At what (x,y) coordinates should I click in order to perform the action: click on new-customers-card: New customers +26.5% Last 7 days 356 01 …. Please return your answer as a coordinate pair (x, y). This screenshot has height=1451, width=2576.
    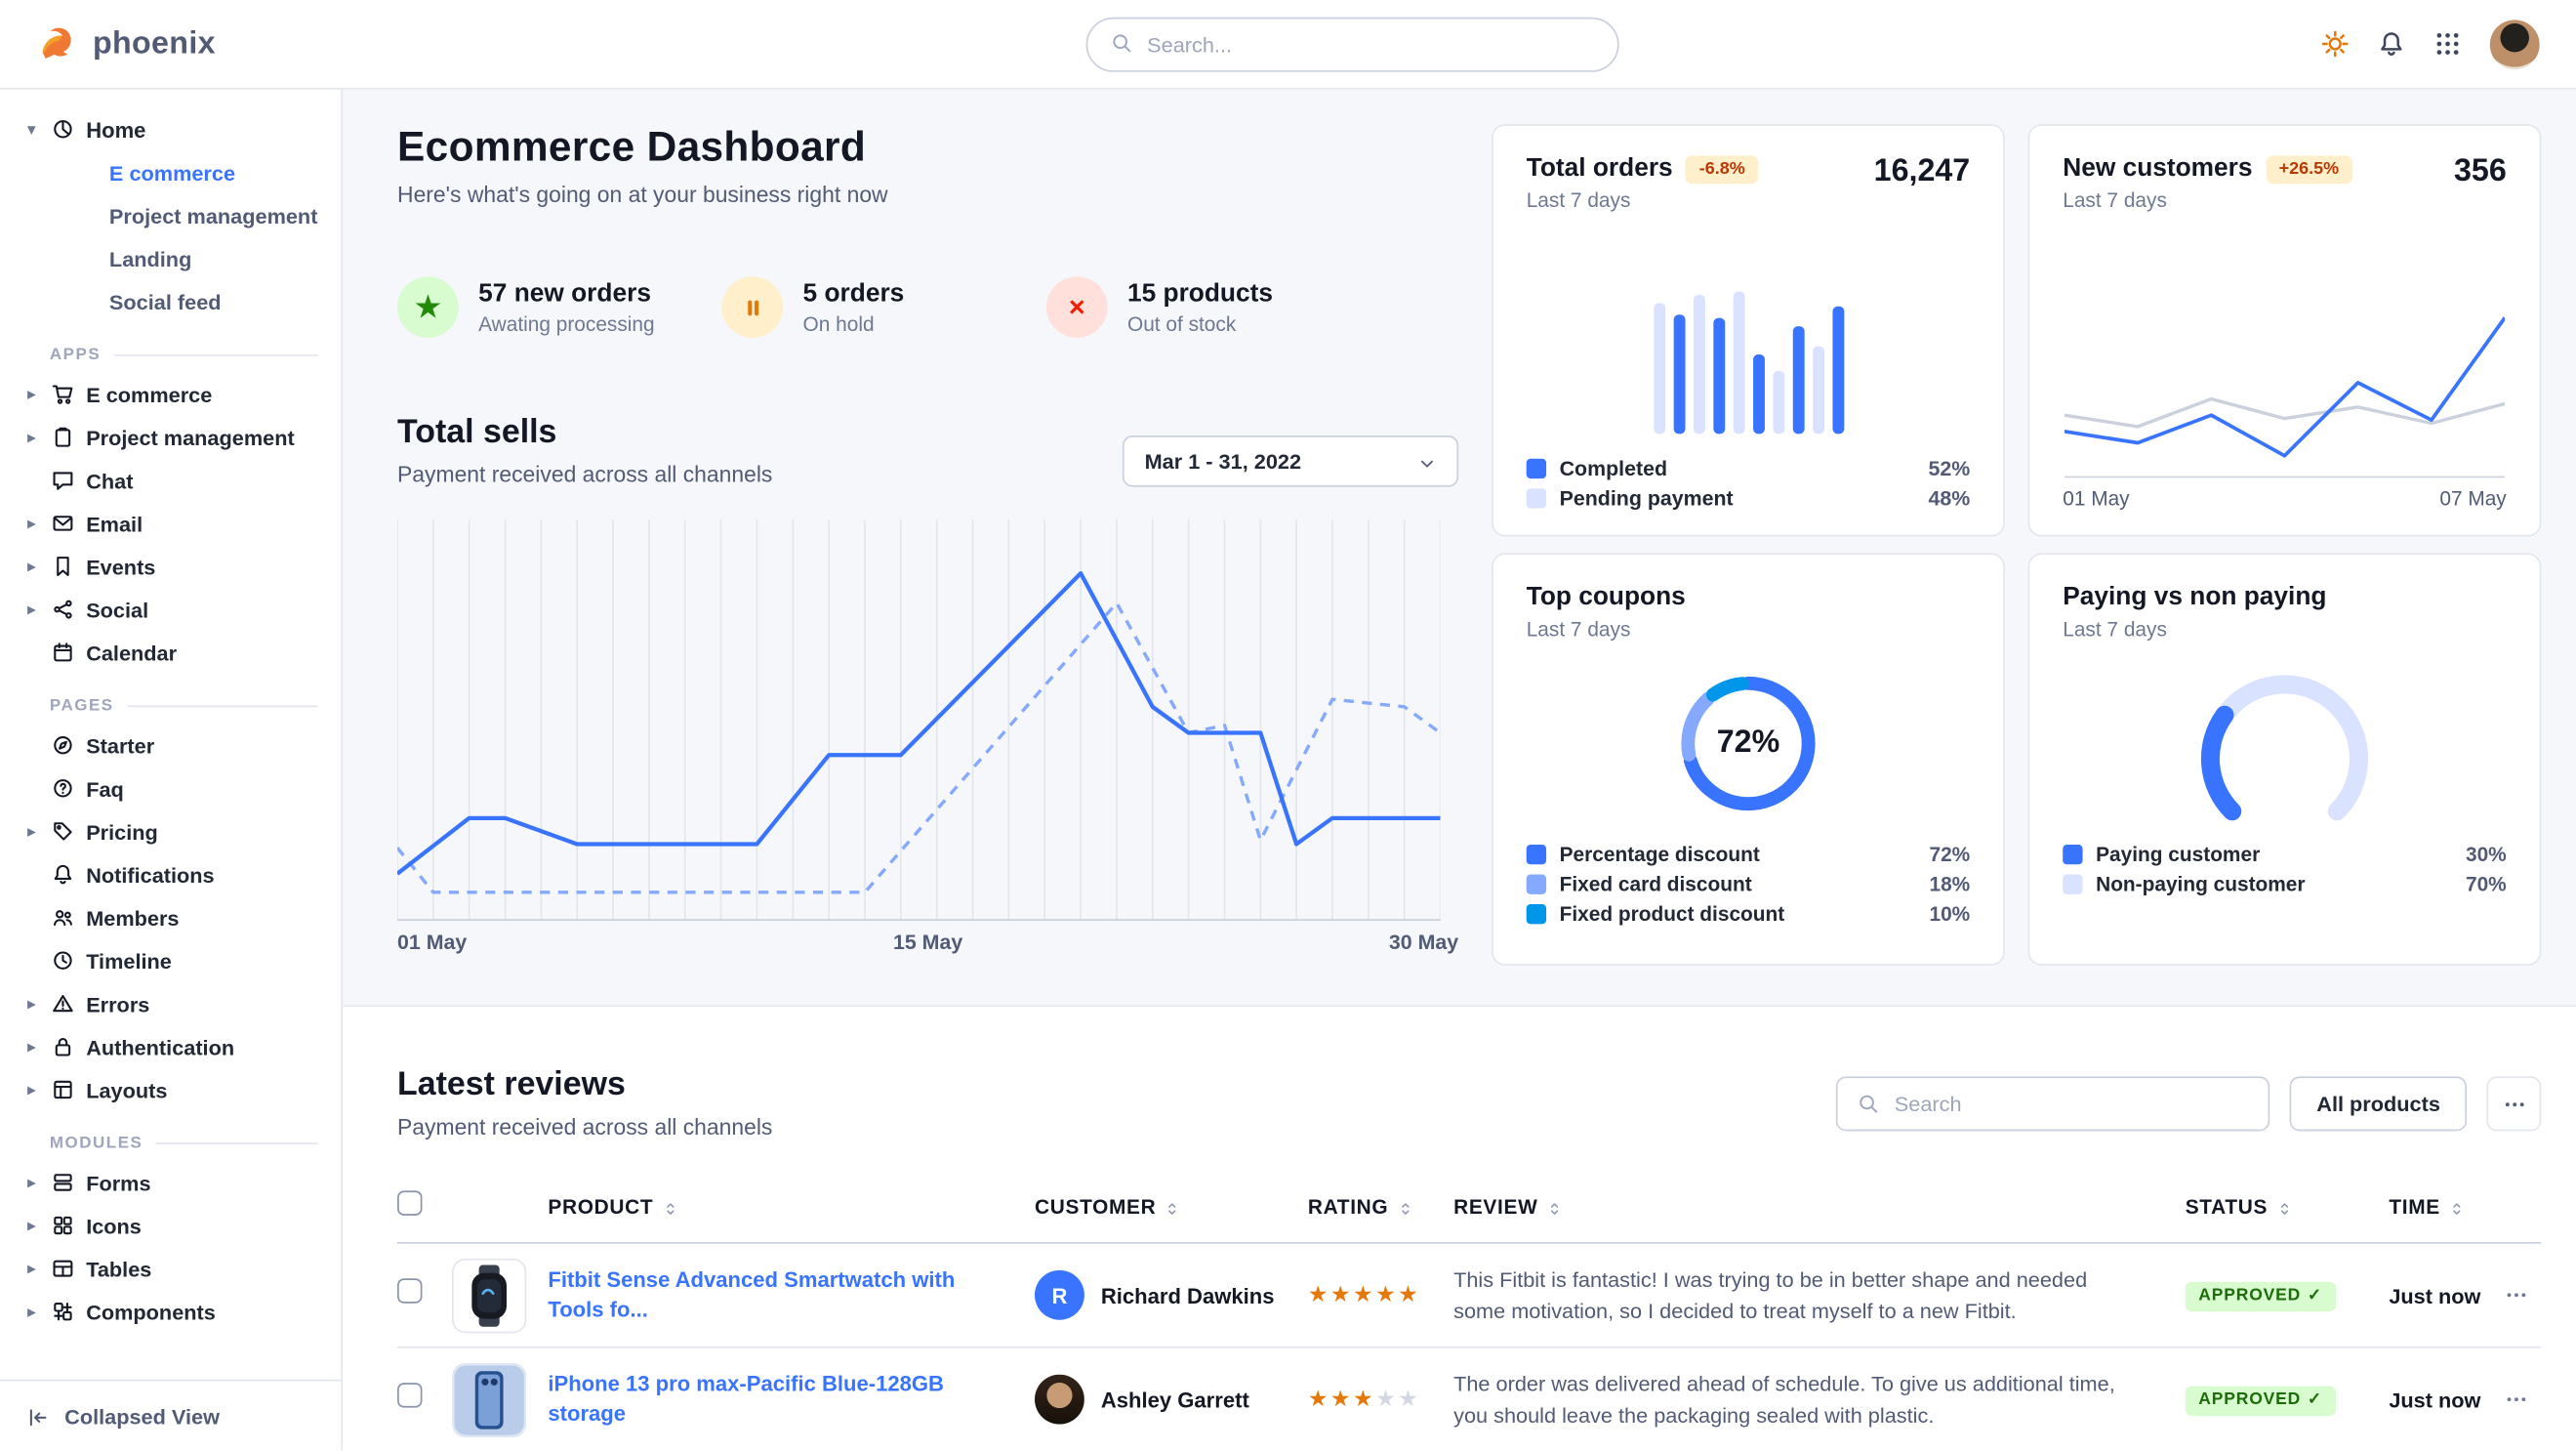
    Looking at the image, I should click on (2284, 330).